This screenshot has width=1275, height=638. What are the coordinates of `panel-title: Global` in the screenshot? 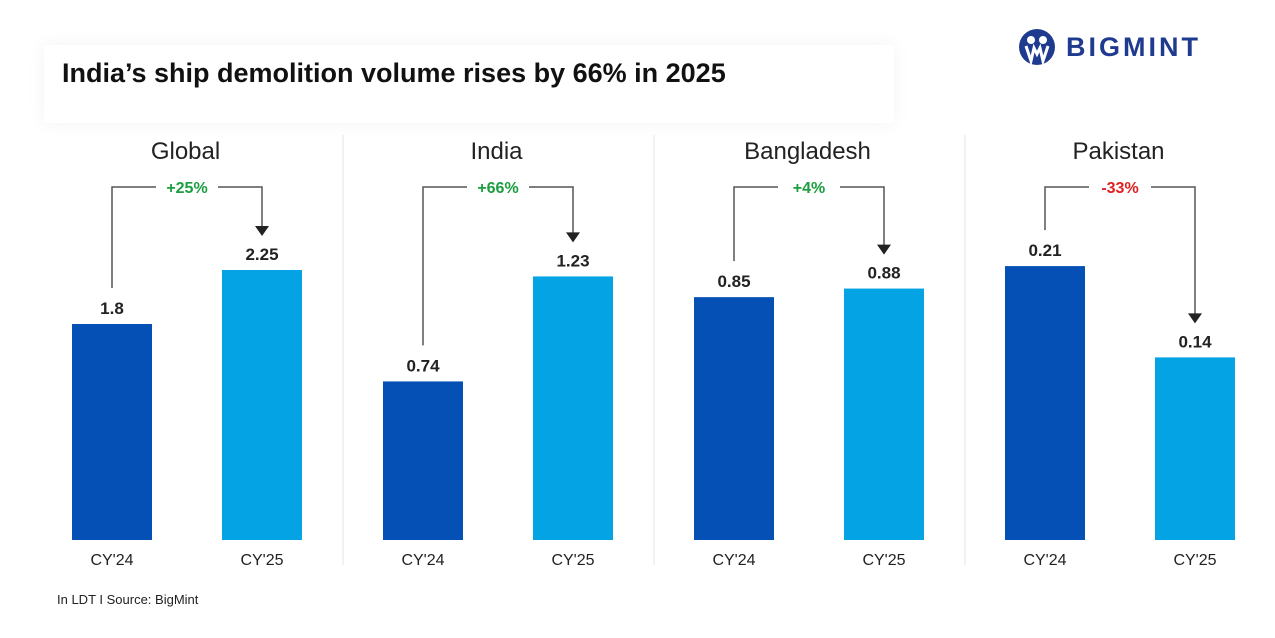 It's located at (185, 151).